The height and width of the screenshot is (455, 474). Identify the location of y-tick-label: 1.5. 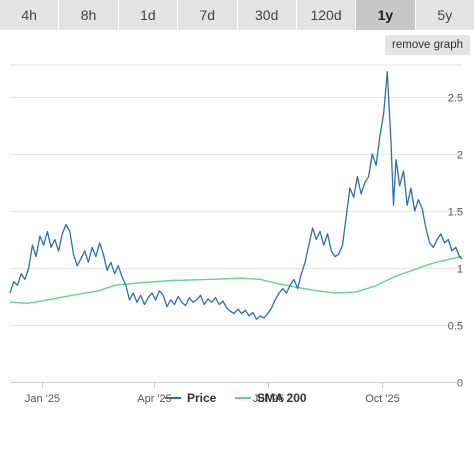
(455, 213).